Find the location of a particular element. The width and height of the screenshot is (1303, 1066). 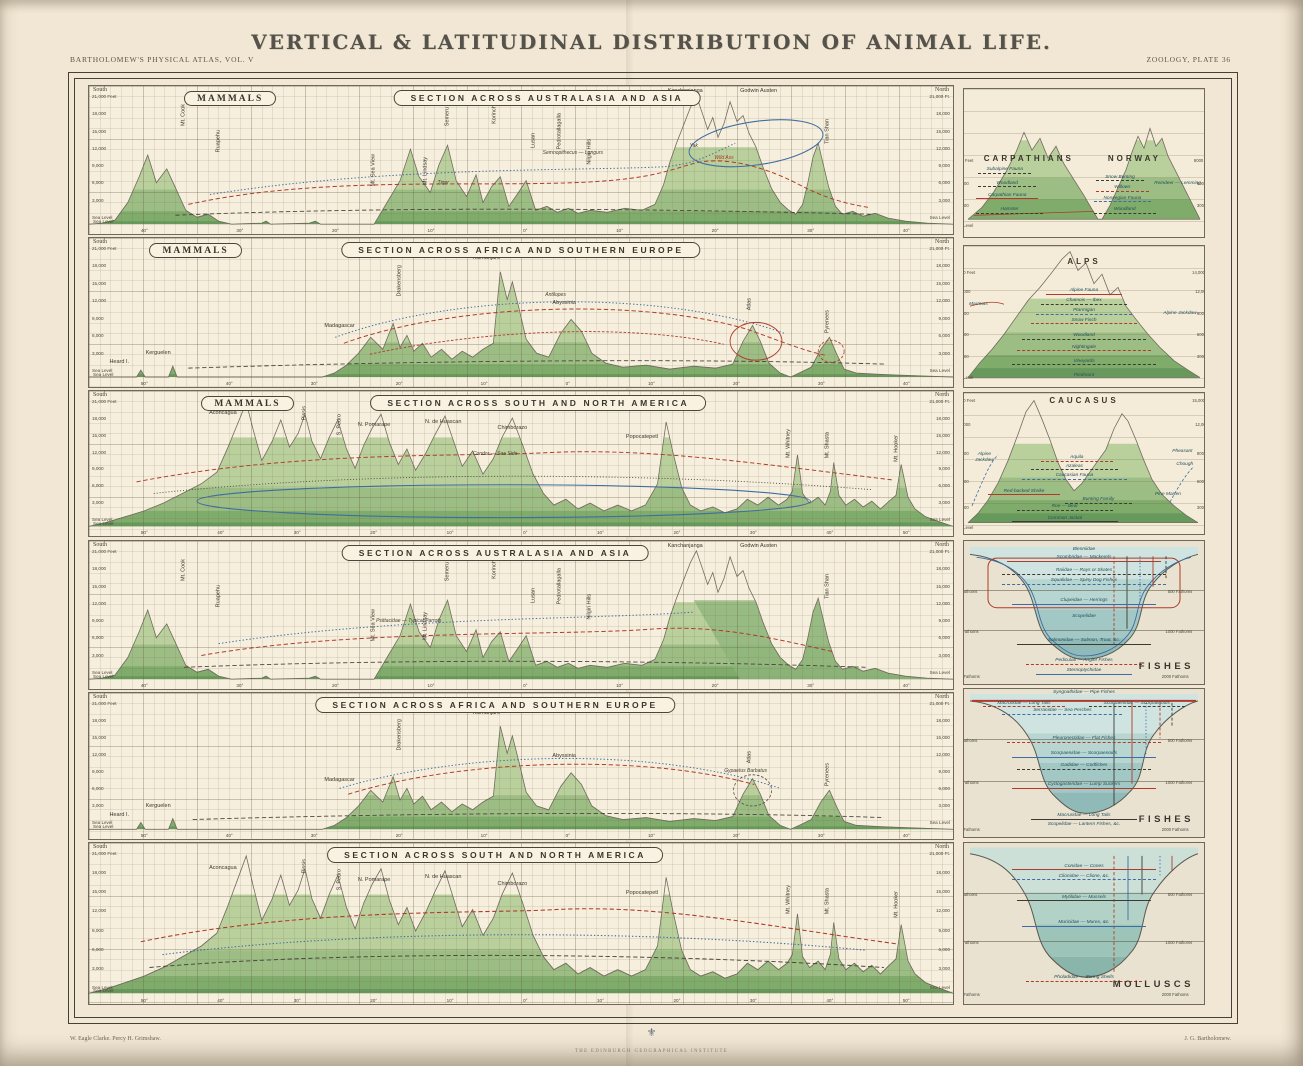

author-credit-right: J. G. Bartholomew. is located at coordinates (1207, 1039).